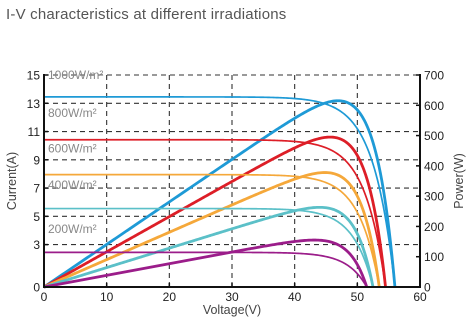 Image resolution: width=474 pixels, height=325 pixels. Describe the element at coordinates (107, 297) in the screenshot. I see `x-tick-label: 10` at that location.